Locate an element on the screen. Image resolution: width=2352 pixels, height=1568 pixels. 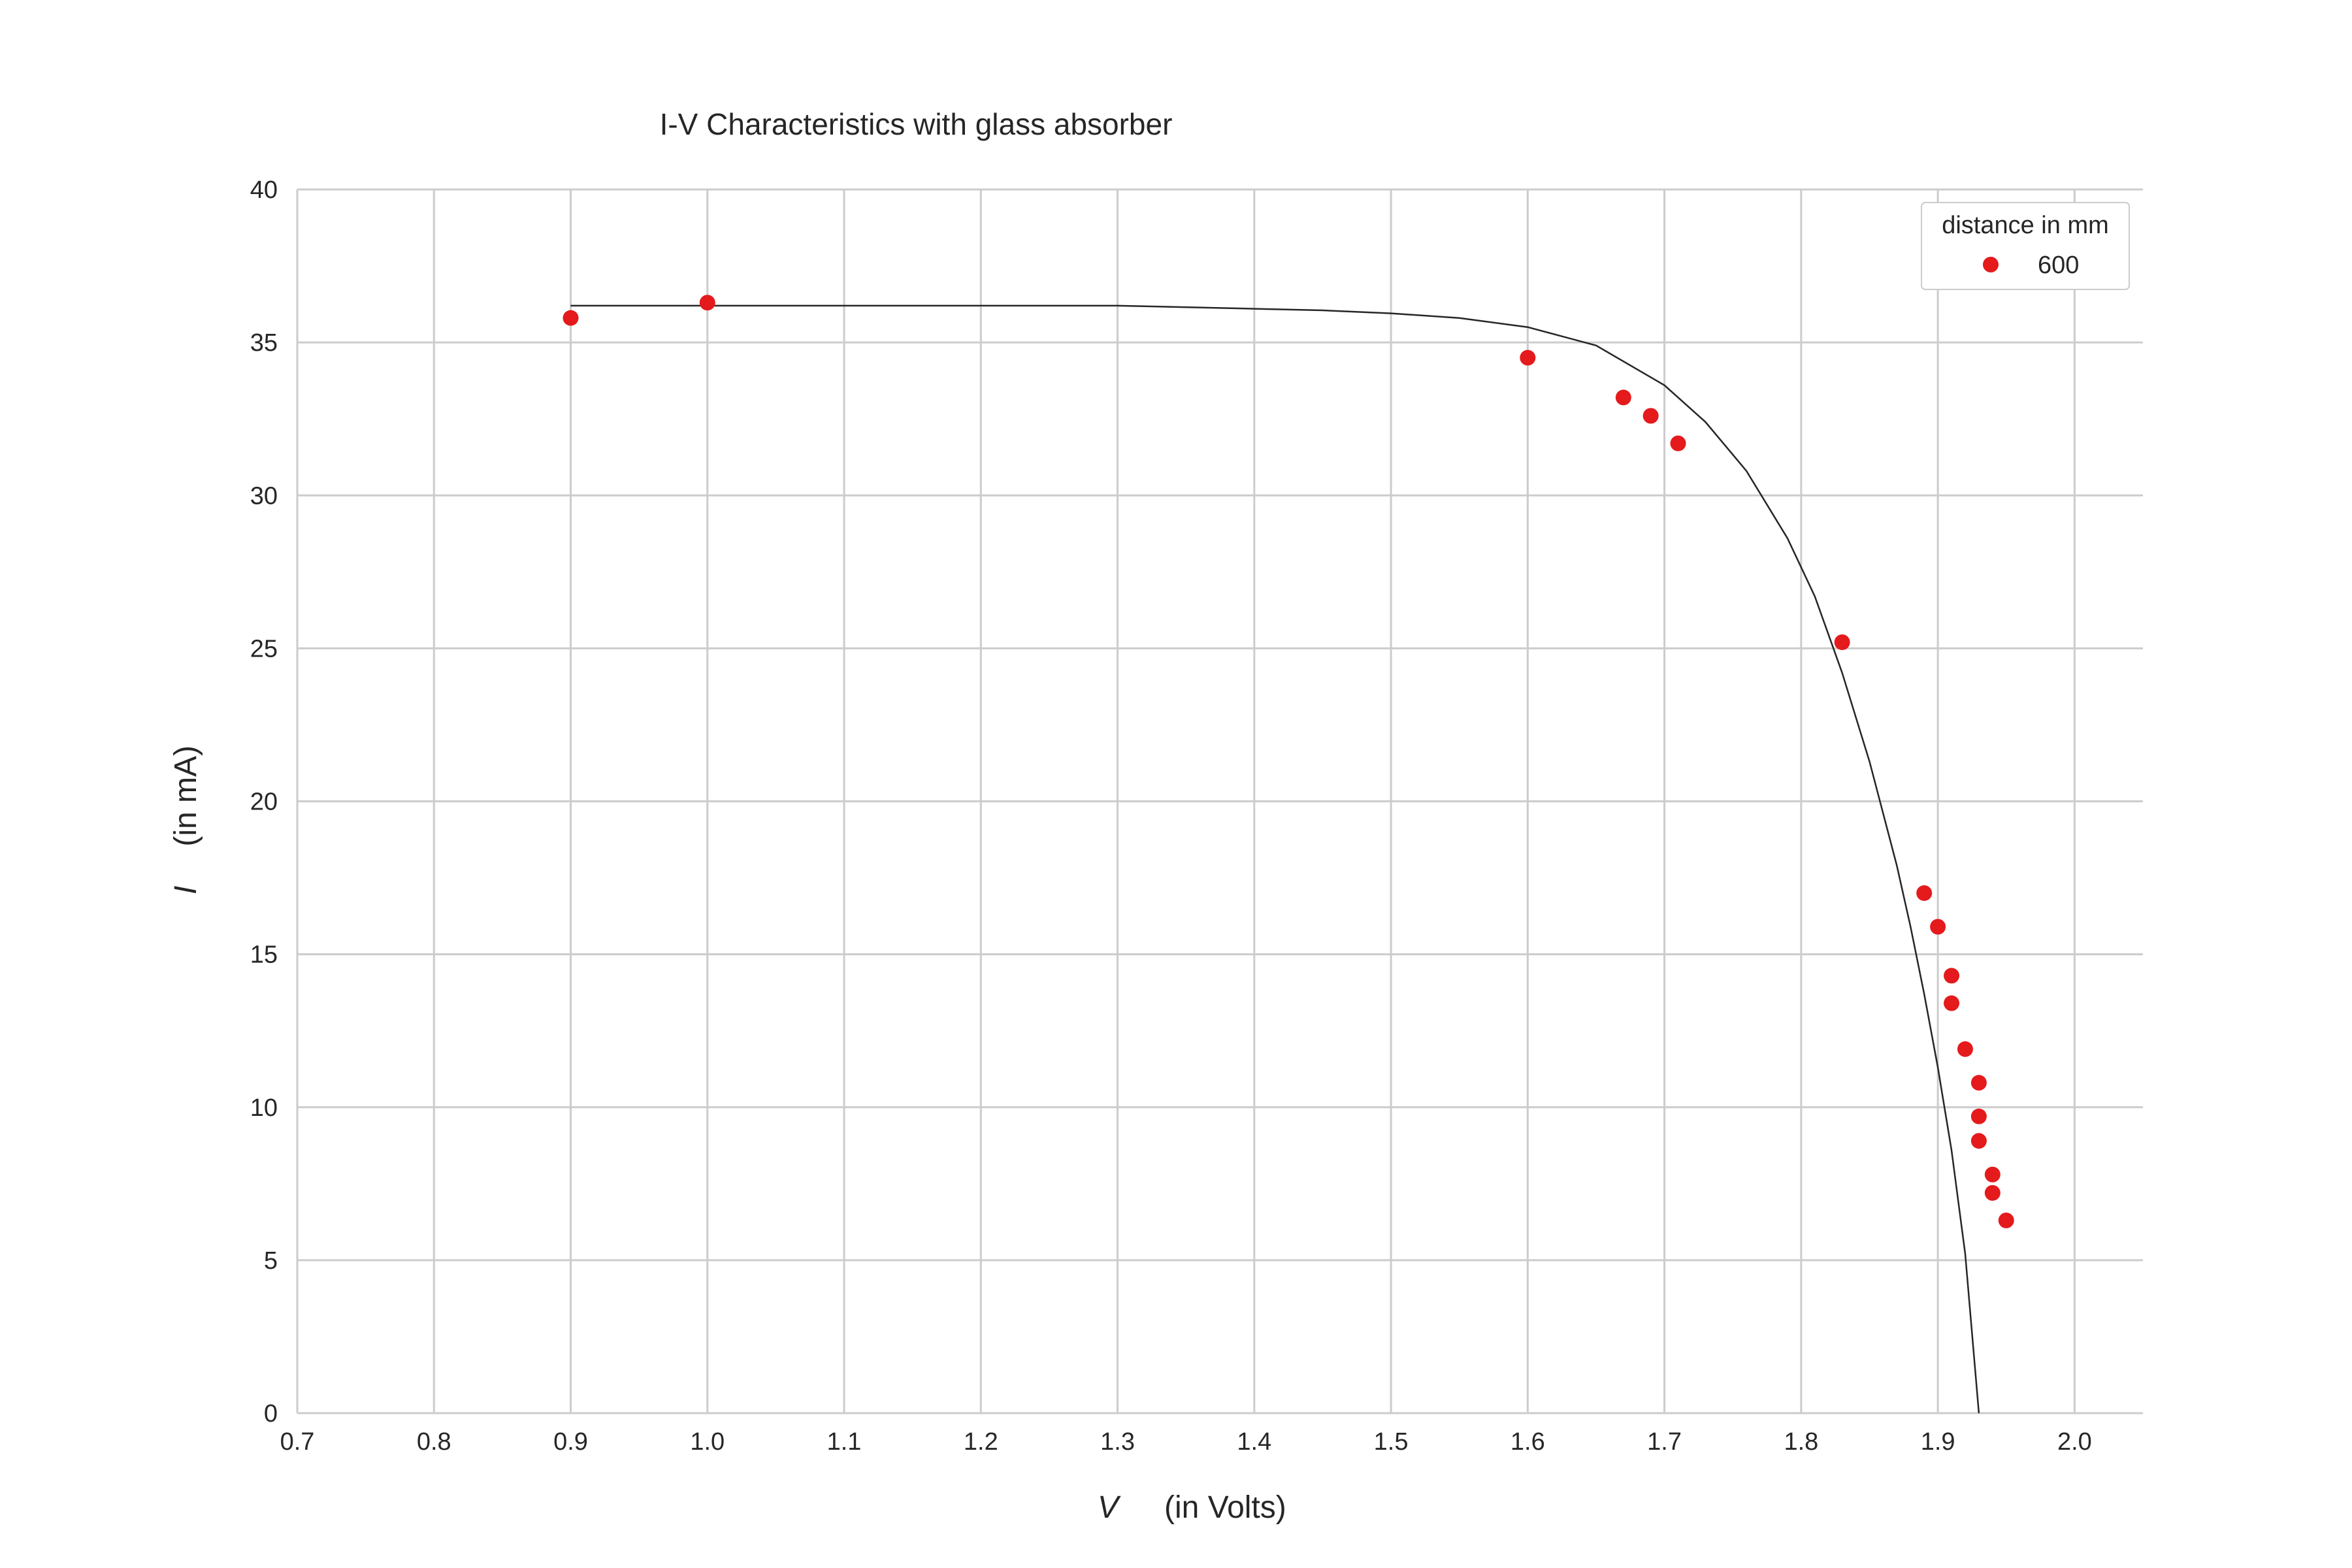
y-axis-variable: I is located at coordinates (186, 890).